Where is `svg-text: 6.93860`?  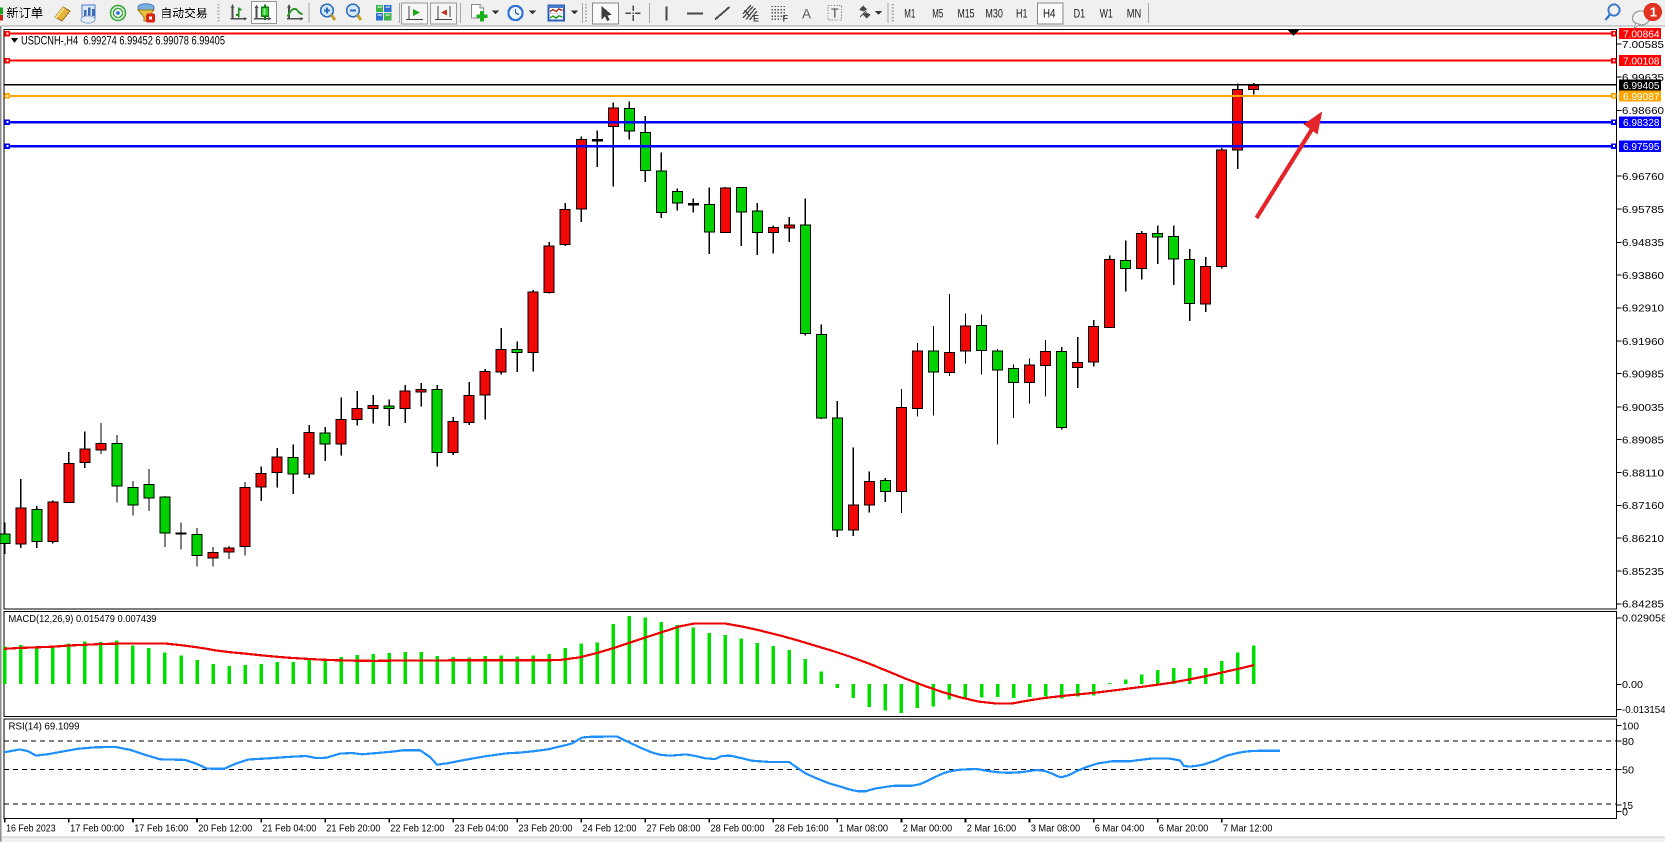
svg-text: 6.93860 is located at coordinates (1643, 276).